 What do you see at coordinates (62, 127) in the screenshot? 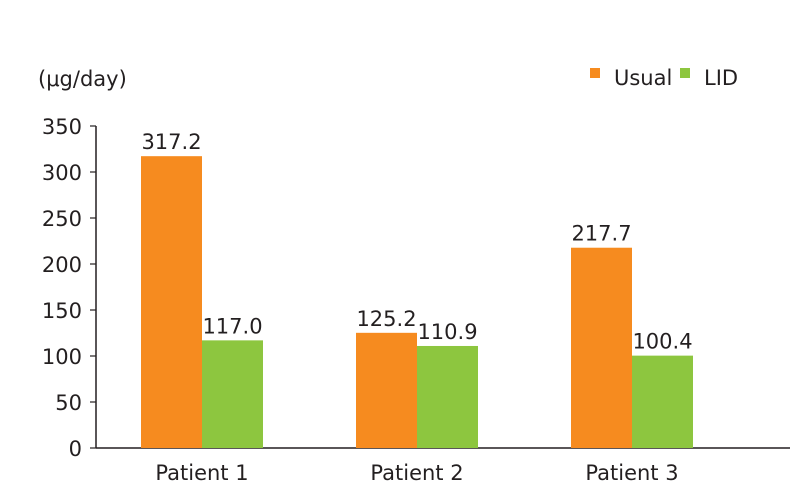
I see `y-tick-label: 350` at bounding box center [62, 127].